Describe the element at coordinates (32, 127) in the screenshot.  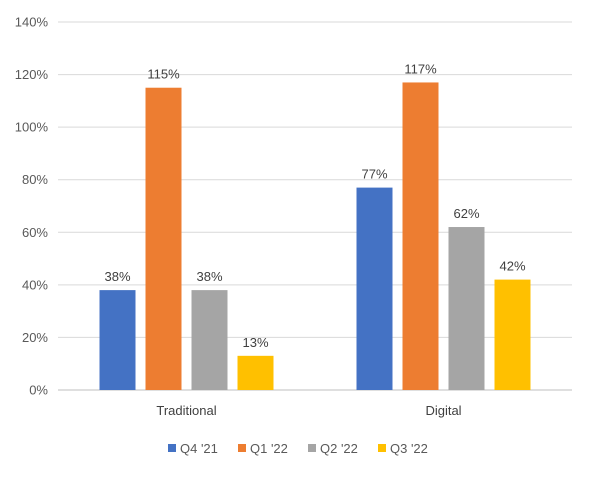
I see `y-tick-label: 100%` at that location.